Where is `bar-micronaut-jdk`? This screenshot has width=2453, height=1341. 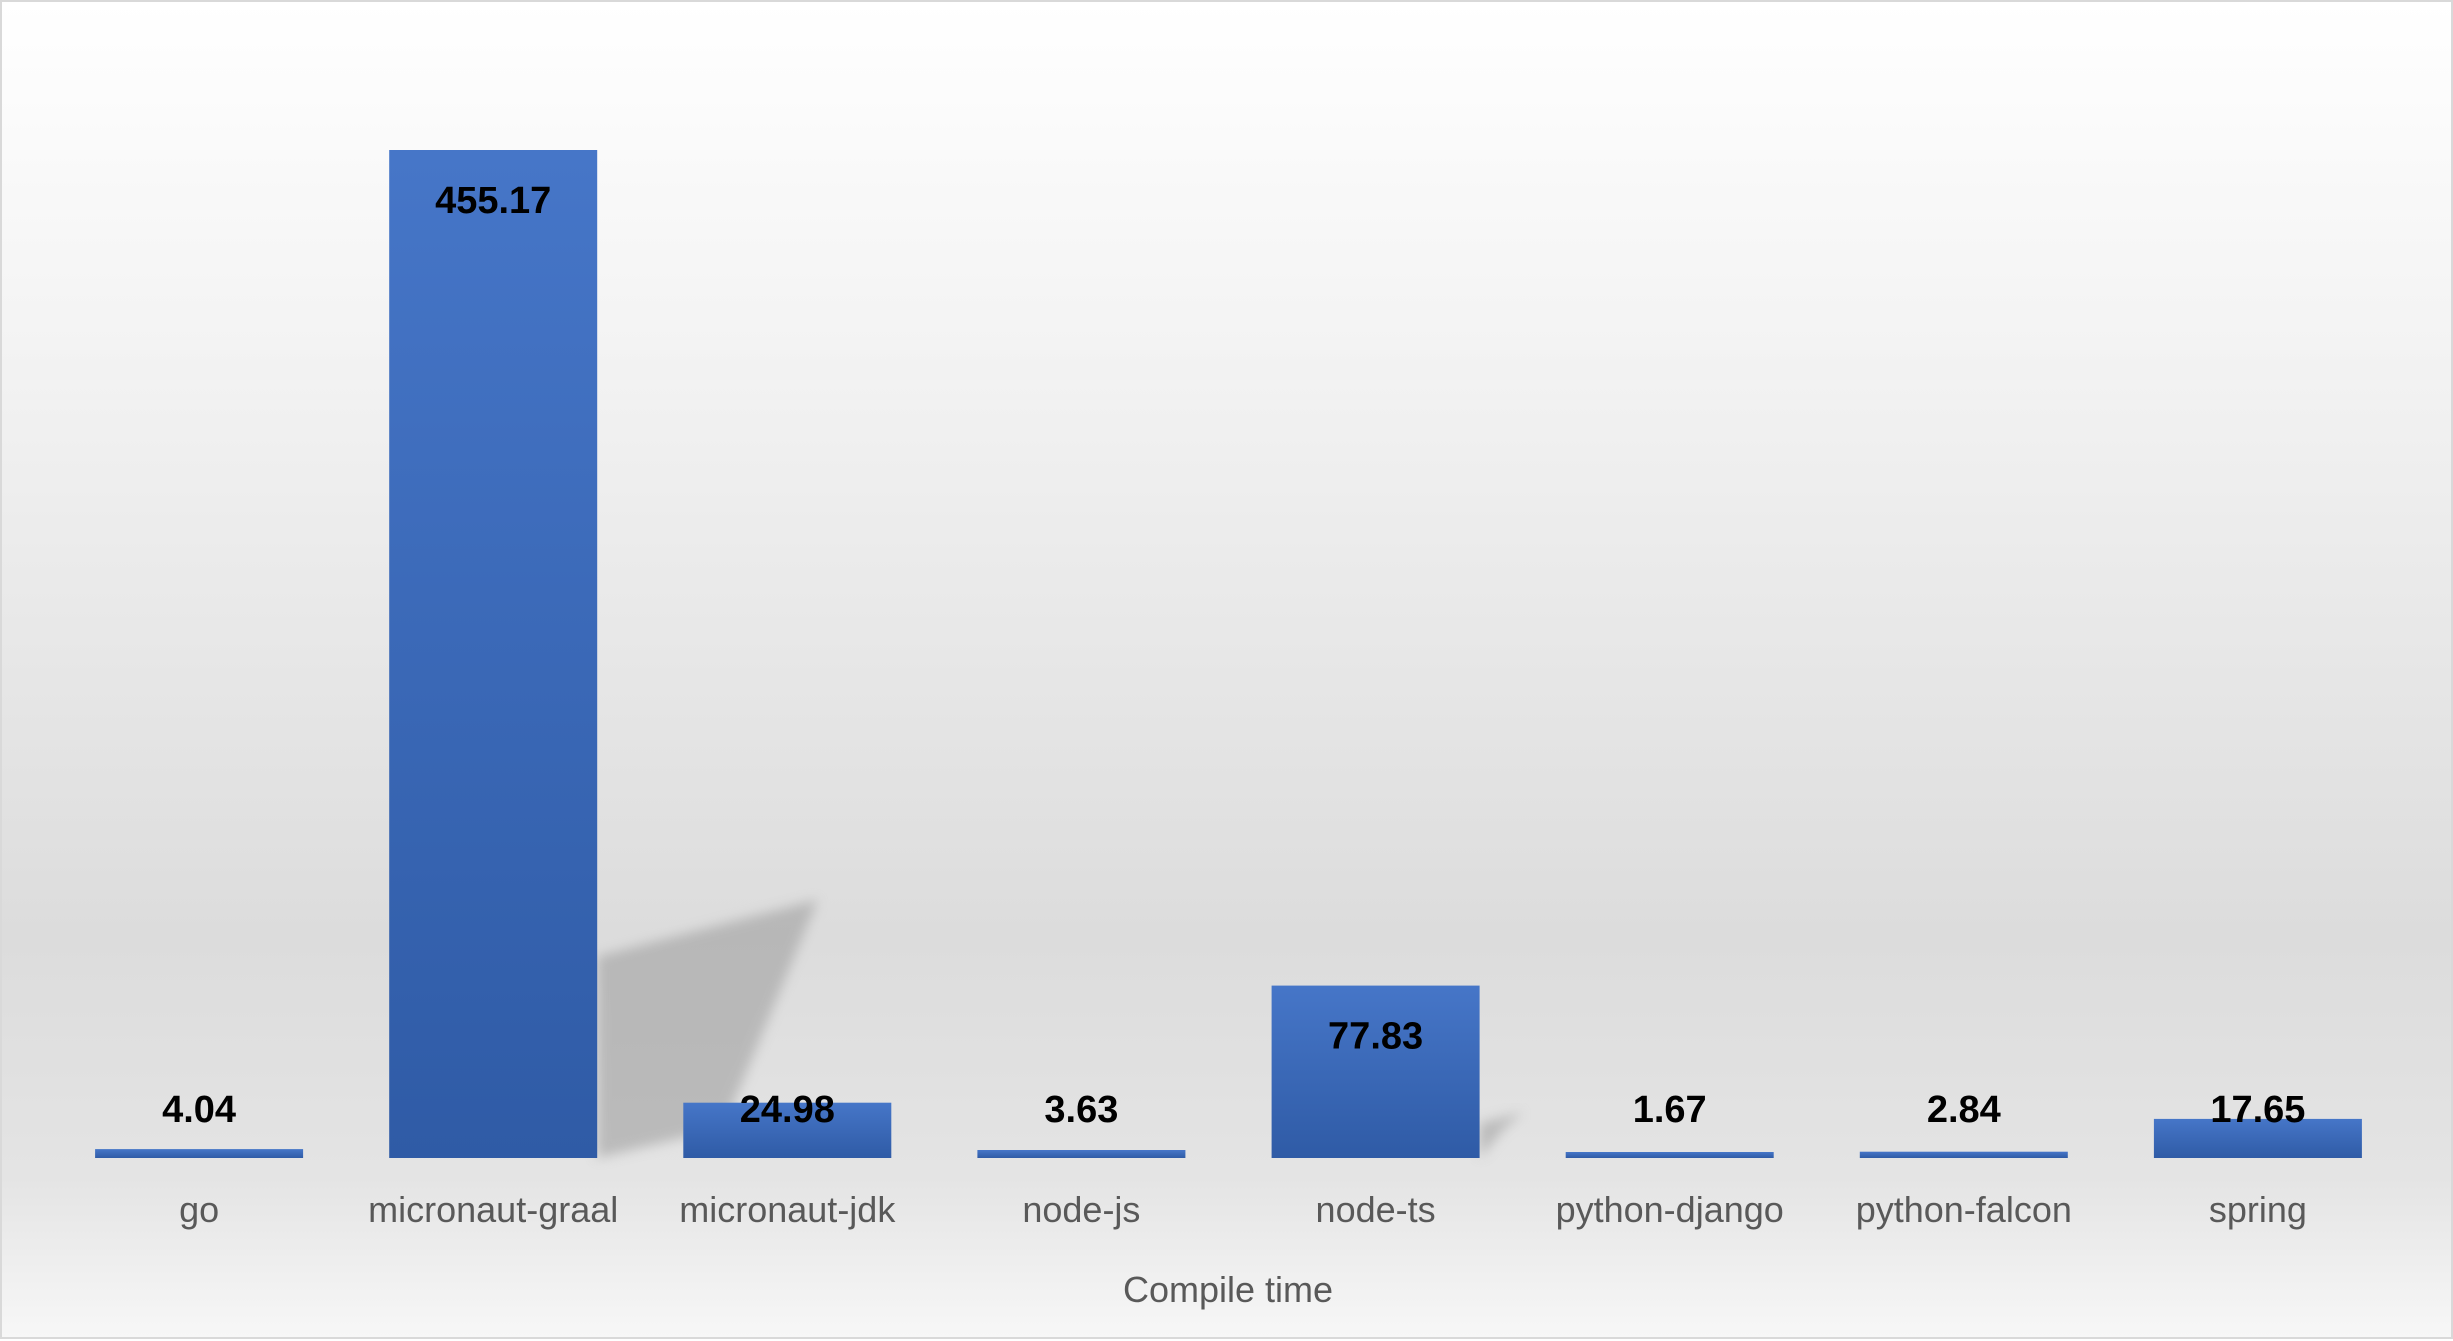 bar-micronaut-jdk is located at coordinates (787, 1130).